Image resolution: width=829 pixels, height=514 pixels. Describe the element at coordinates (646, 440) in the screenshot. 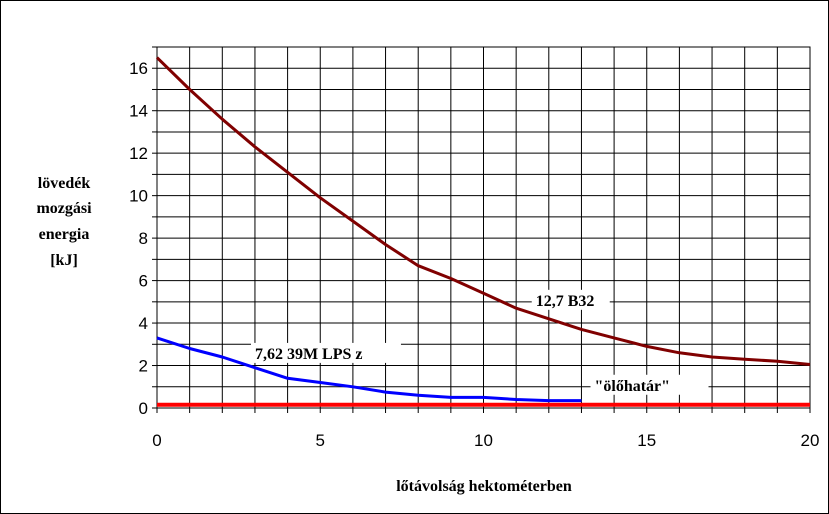

I see `x-tick-label: 15` at that location.